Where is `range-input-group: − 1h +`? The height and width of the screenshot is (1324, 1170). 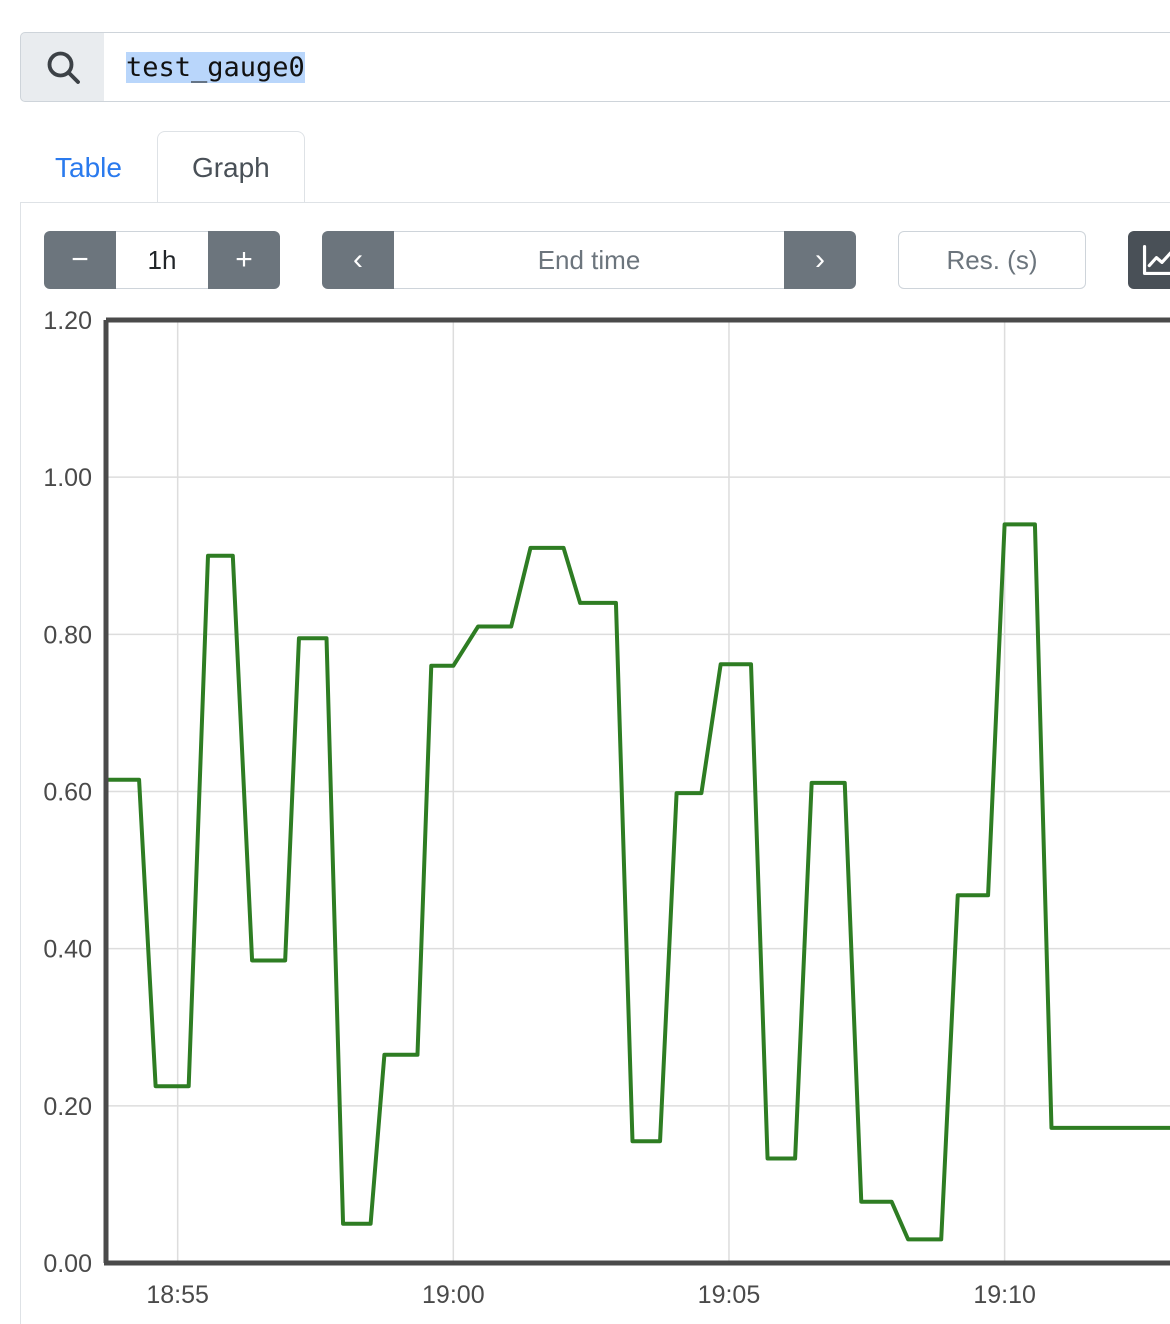 range-input-group: − 1h + is located at coordinates (162, 260).